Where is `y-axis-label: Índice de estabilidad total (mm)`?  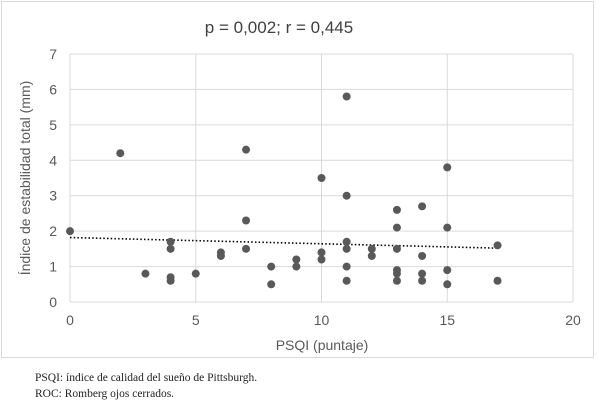
y-axis-label: Índice de estabilidad total (mm) is located at coordinates (25, 178).